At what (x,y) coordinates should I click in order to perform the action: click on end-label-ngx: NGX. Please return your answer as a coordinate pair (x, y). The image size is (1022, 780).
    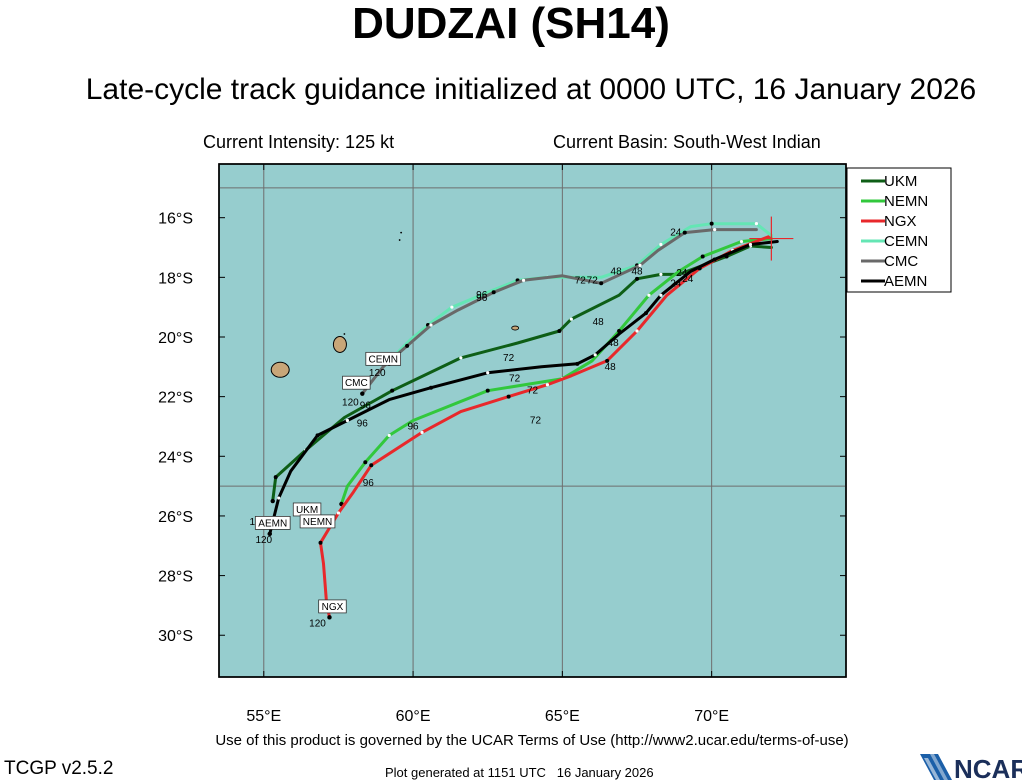
    Looking at the image, I should click on (333, 607).